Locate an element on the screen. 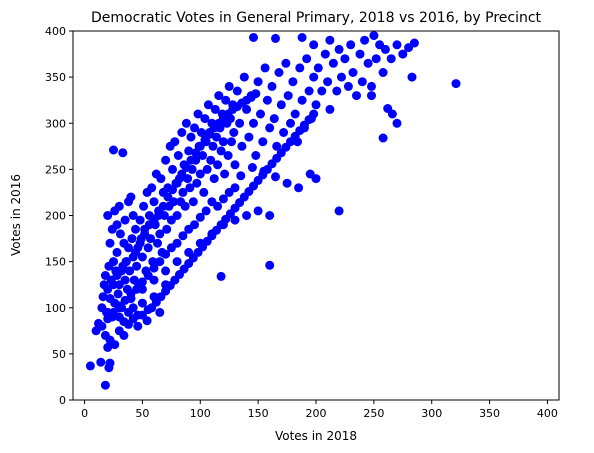 The width and height of the screenshot is (594, 453). x-axis-label: Votes in 2018 is located at coordinates (316, 436).